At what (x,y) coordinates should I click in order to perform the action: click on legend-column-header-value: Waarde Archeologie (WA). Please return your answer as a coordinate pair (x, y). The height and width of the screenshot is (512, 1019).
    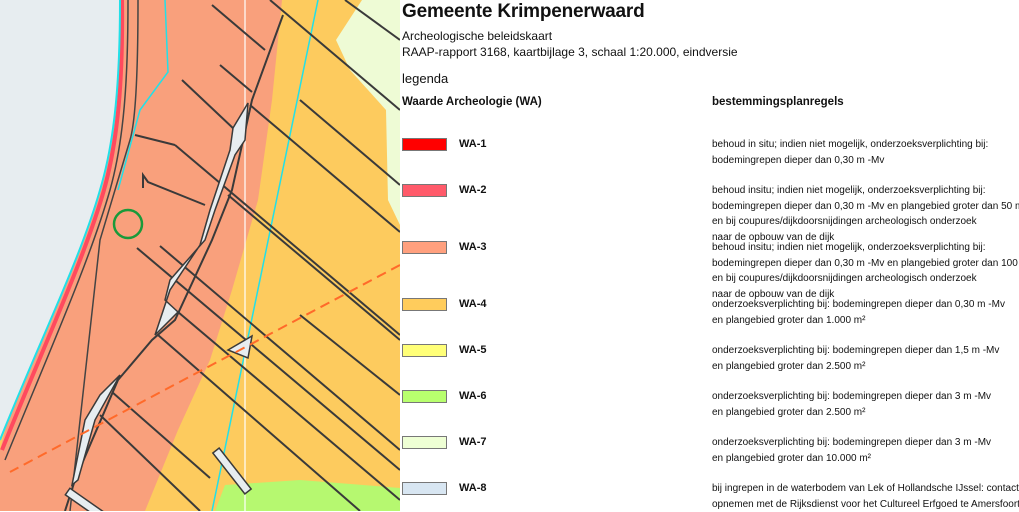
    Looking at the image, I should click on (472, 102).